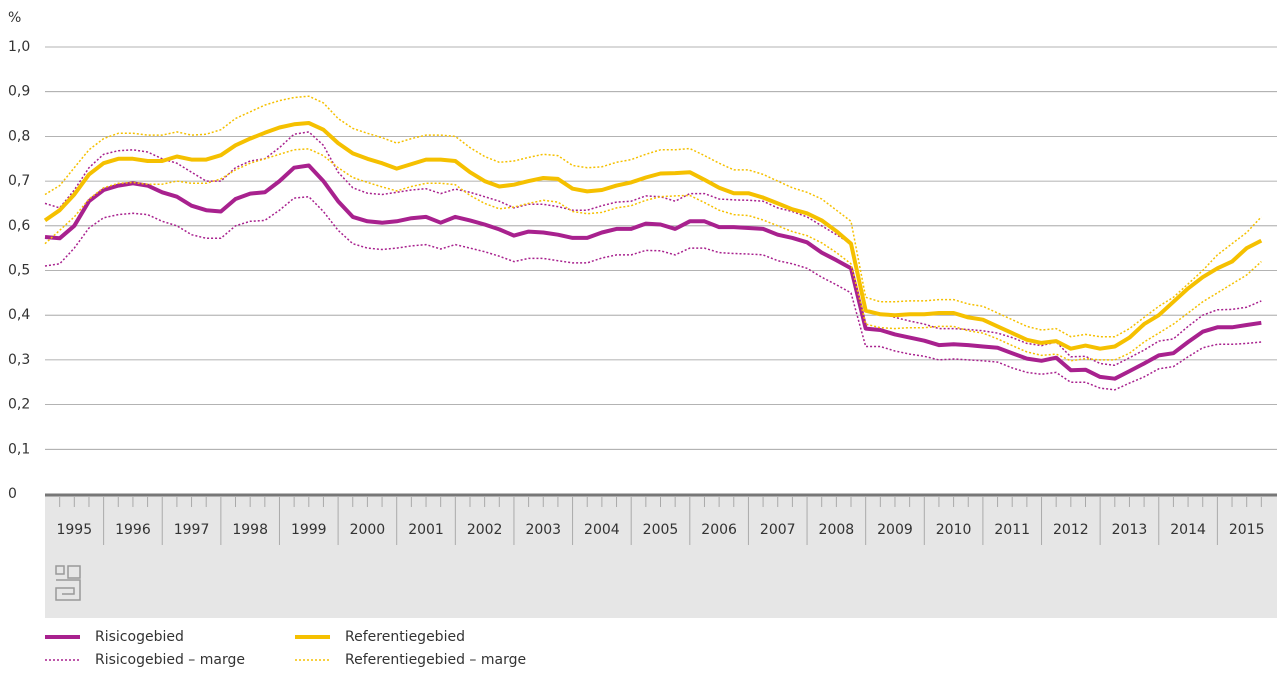 The image size is (1277, 679). I want to click on y-tick-label: 0, so click(12, 494).